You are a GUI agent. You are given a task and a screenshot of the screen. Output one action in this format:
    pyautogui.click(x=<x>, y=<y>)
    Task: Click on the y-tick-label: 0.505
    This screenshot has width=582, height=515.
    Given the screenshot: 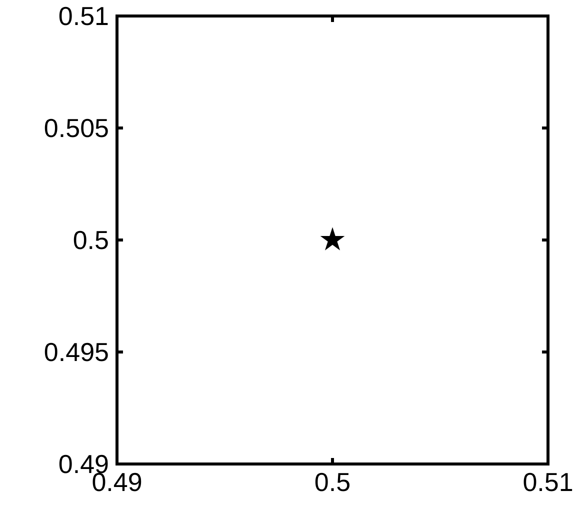 What is the action you would take?
    pyautogui.click(x=76, y=128)
    